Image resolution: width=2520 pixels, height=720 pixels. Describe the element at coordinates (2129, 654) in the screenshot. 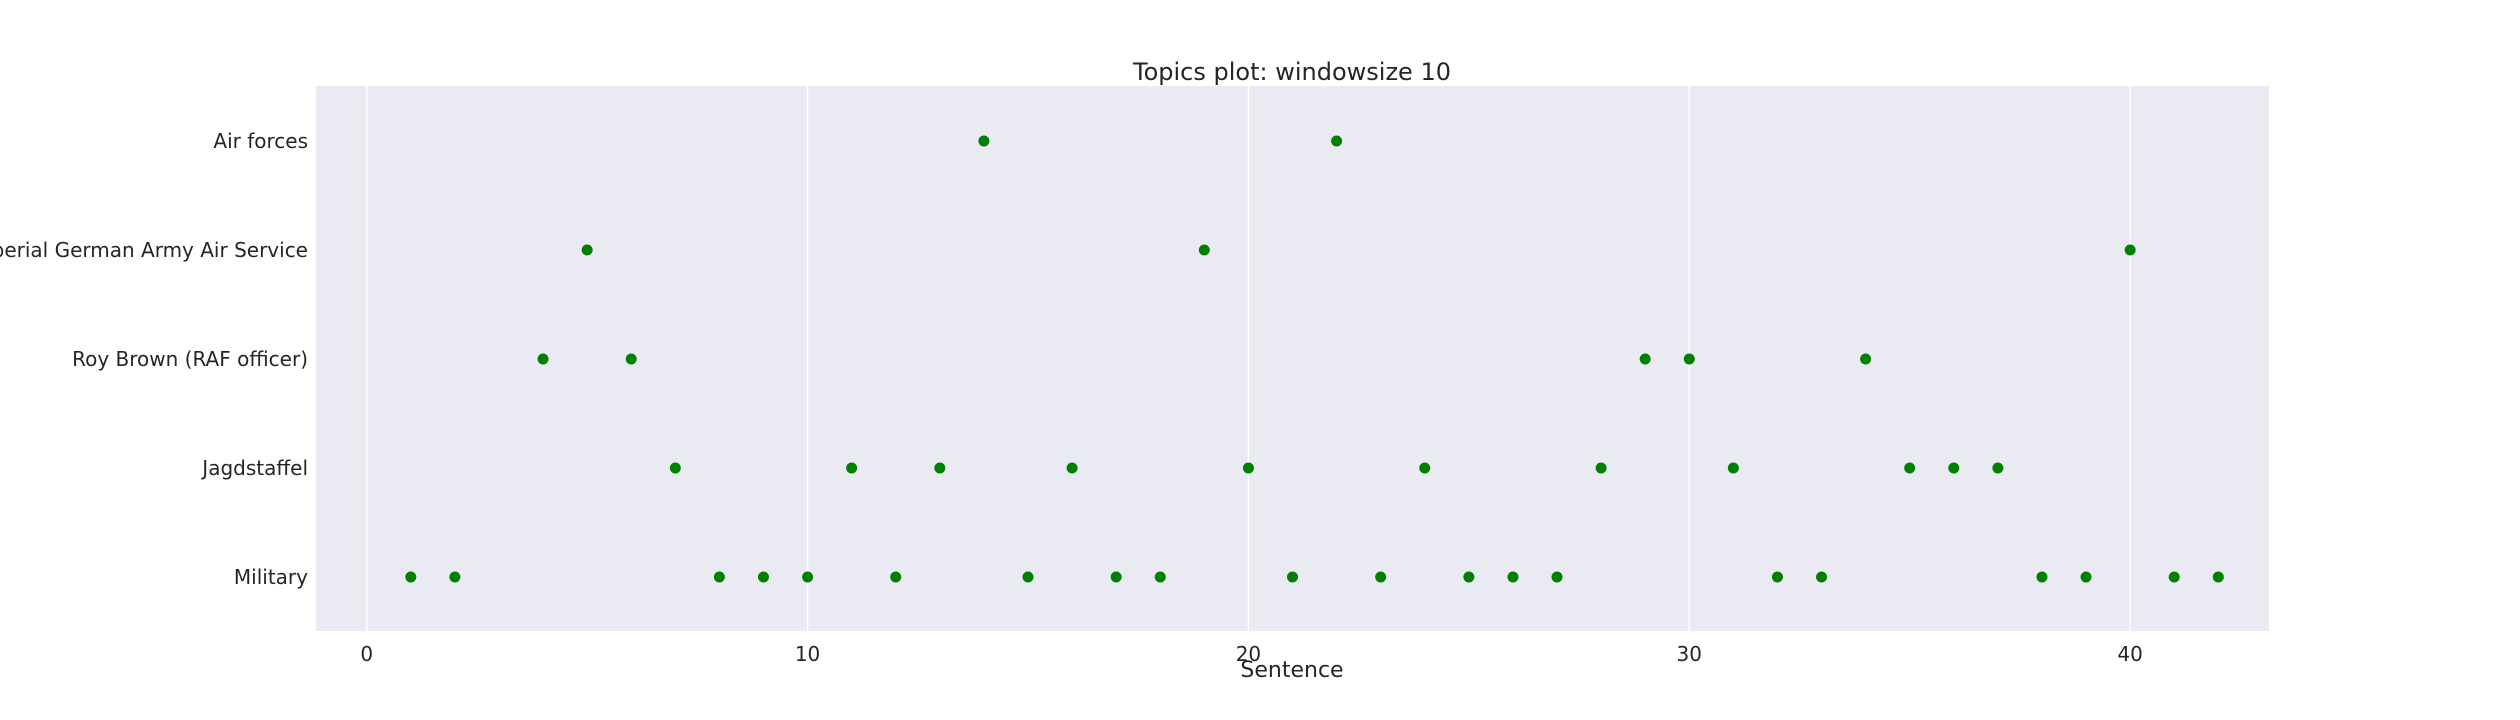

I see `x-tick-label: 40` at that location.